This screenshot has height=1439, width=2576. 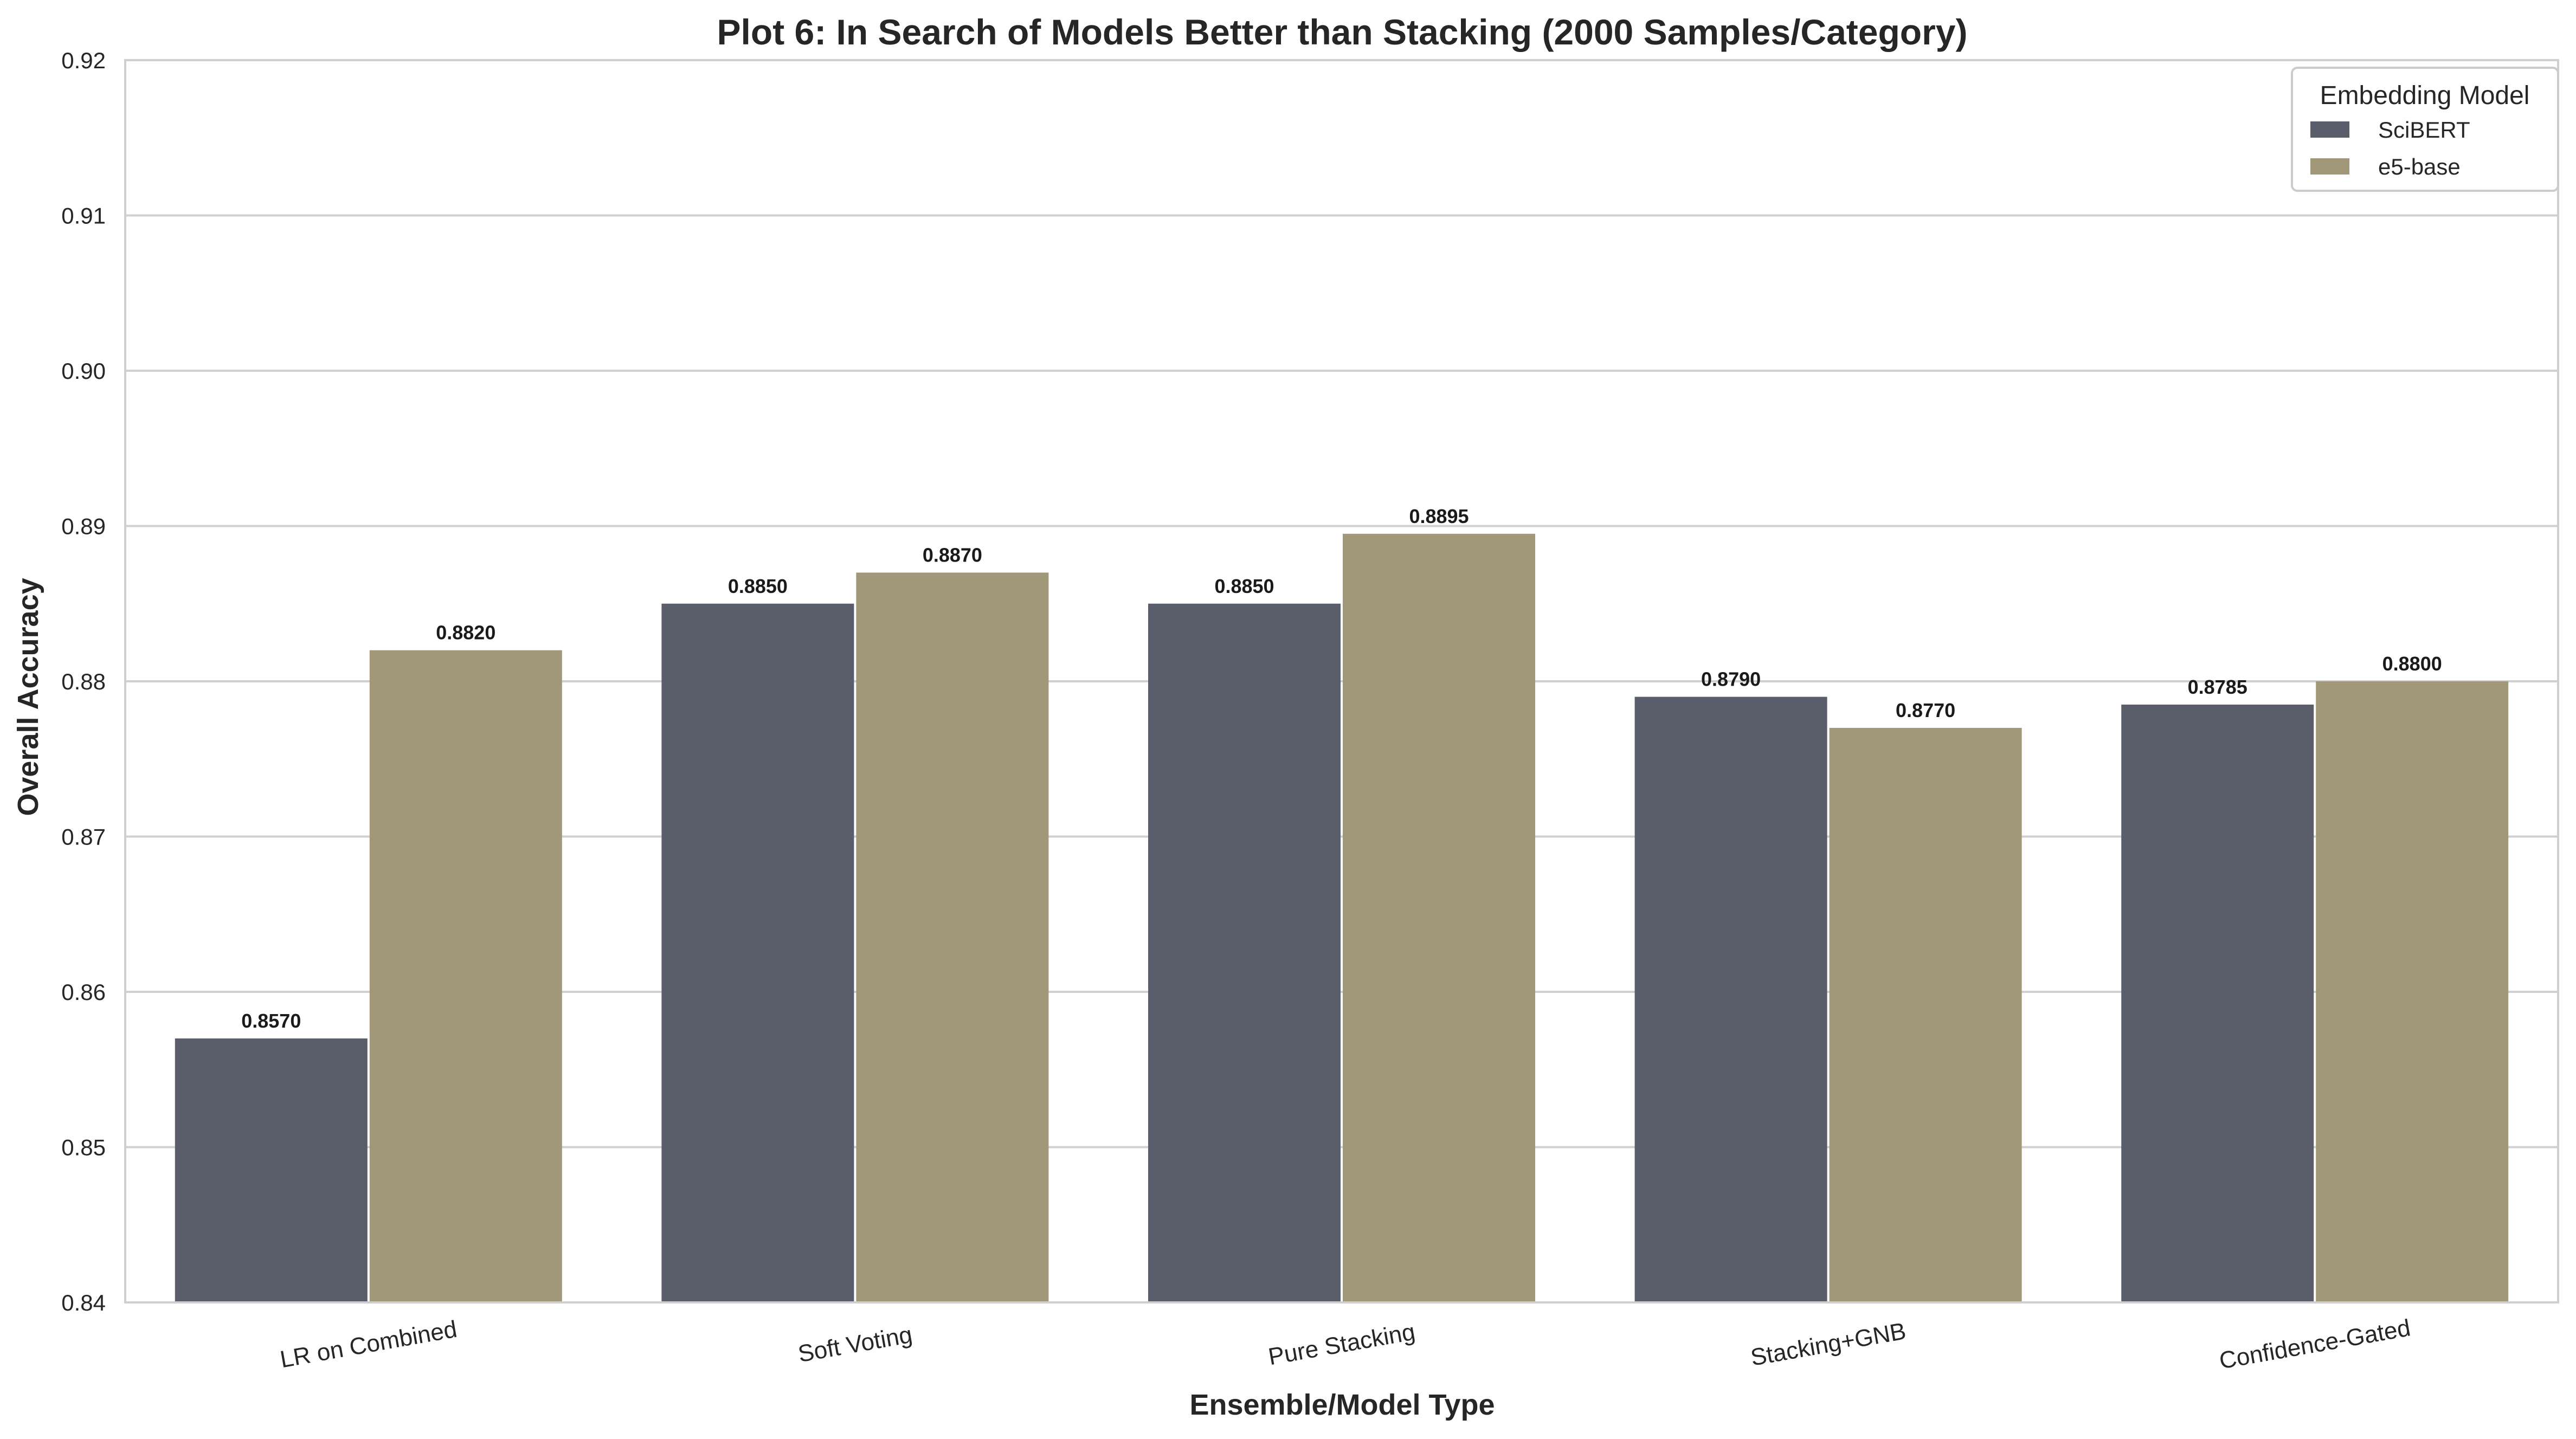 What do you see at coordinates (2329, 166) in the screenshot?
I see `legend-swatch-e5-base` at bounding box center [2329, 166].